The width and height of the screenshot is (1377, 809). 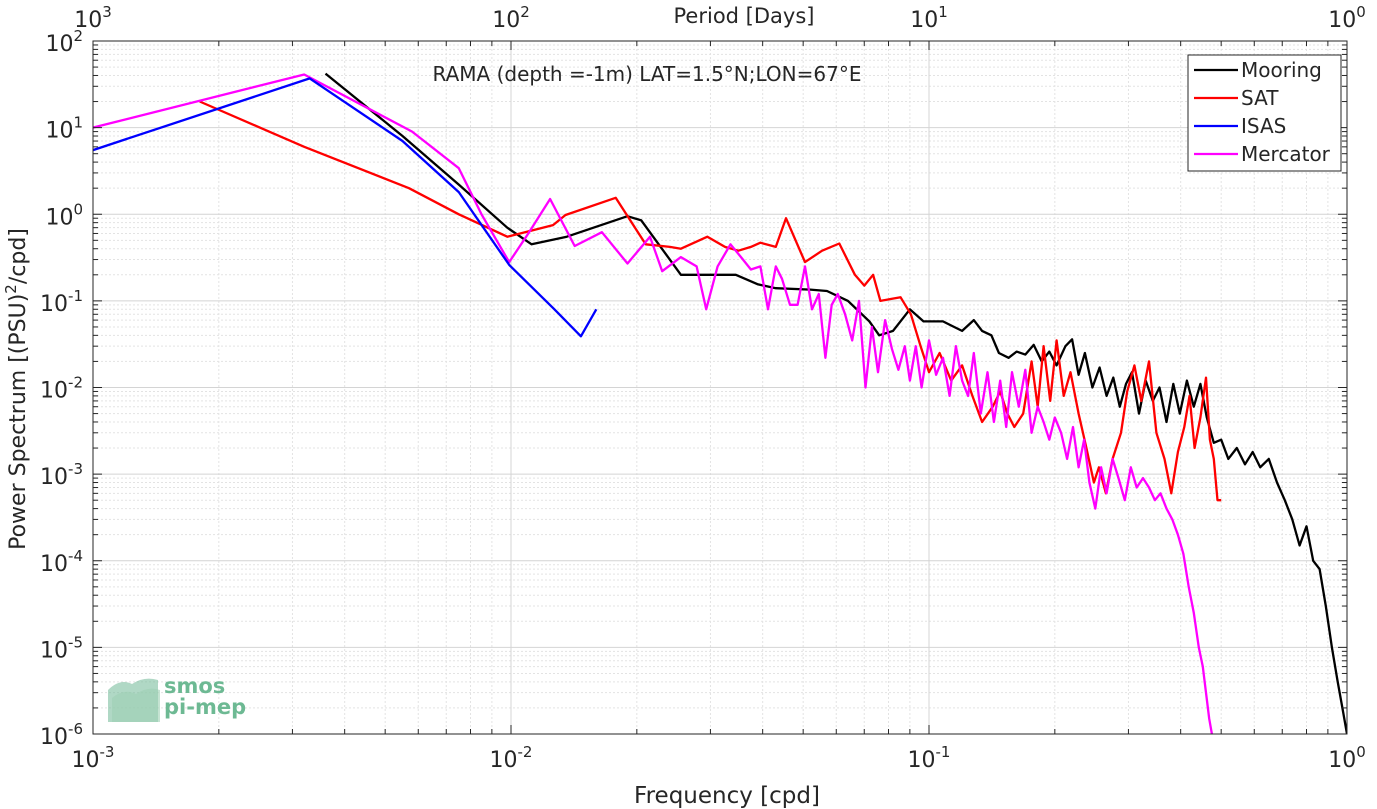 I want to click on top-tick-label: 10⁰, so click(x=1347, y=18).